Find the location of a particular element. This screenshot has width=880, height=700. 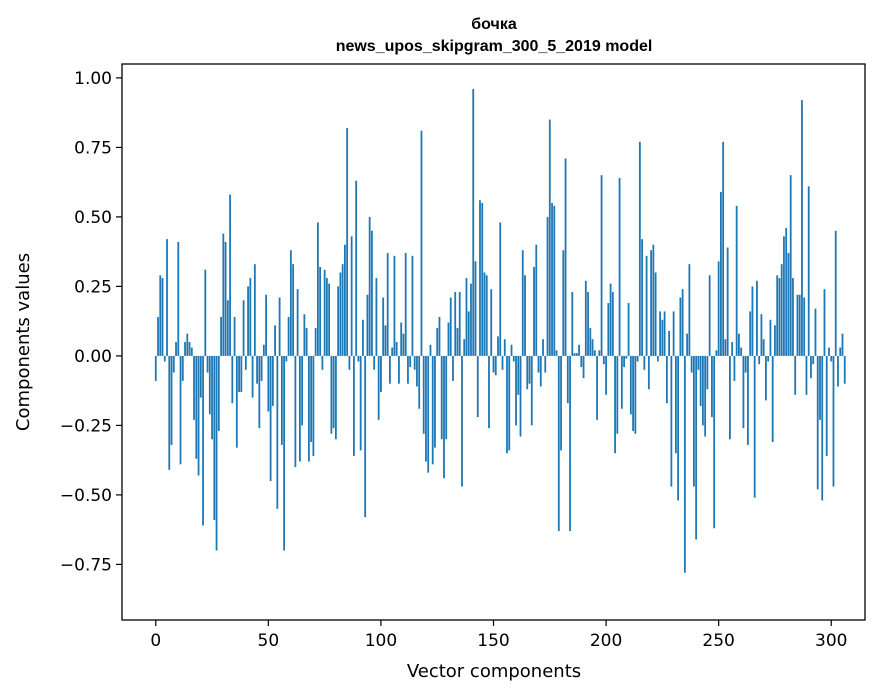

x-tick-label: 250 is located at coordinates (718, 641).